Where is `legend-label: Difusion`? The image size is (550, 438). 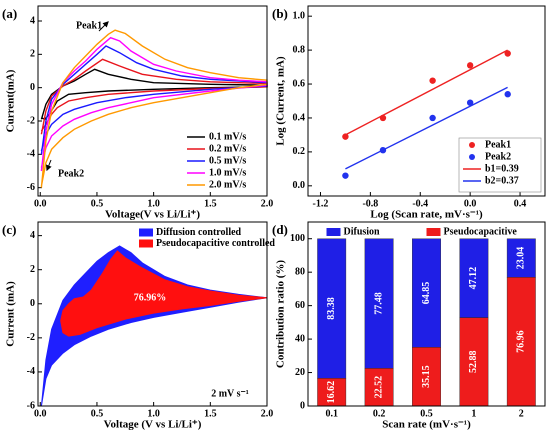
legend-label: Difusion is located at coordinates (362, 231).